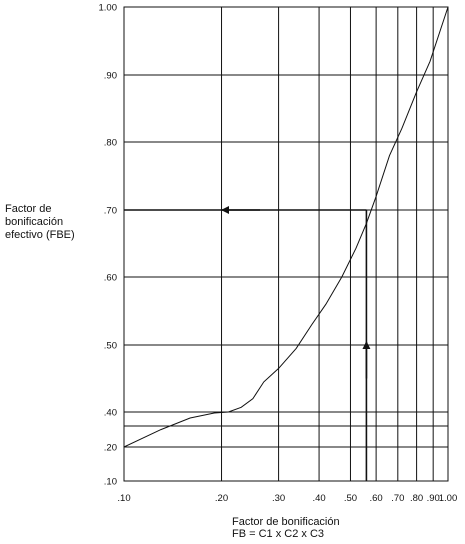 Image resolution: width=465 pixels, height=544 pixels. What do you see at coordinates (287, 498) in the screenshot?
I see `x-tick-labels: .10 .20 .30 .40 .50 .60 .70 .80 .901.00` at bounding box center [287, 498].